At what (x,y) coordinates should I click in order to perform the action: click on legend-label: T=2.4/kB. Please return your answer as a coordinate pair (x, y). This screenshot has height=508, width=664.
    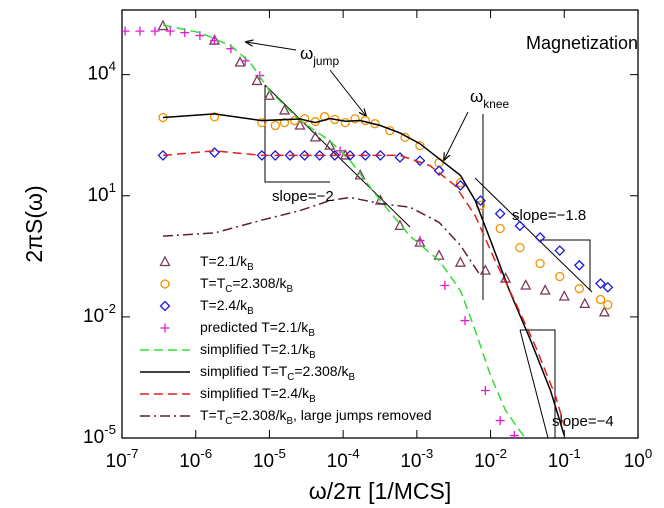
    Looking at the image, I should click on (227, 307).